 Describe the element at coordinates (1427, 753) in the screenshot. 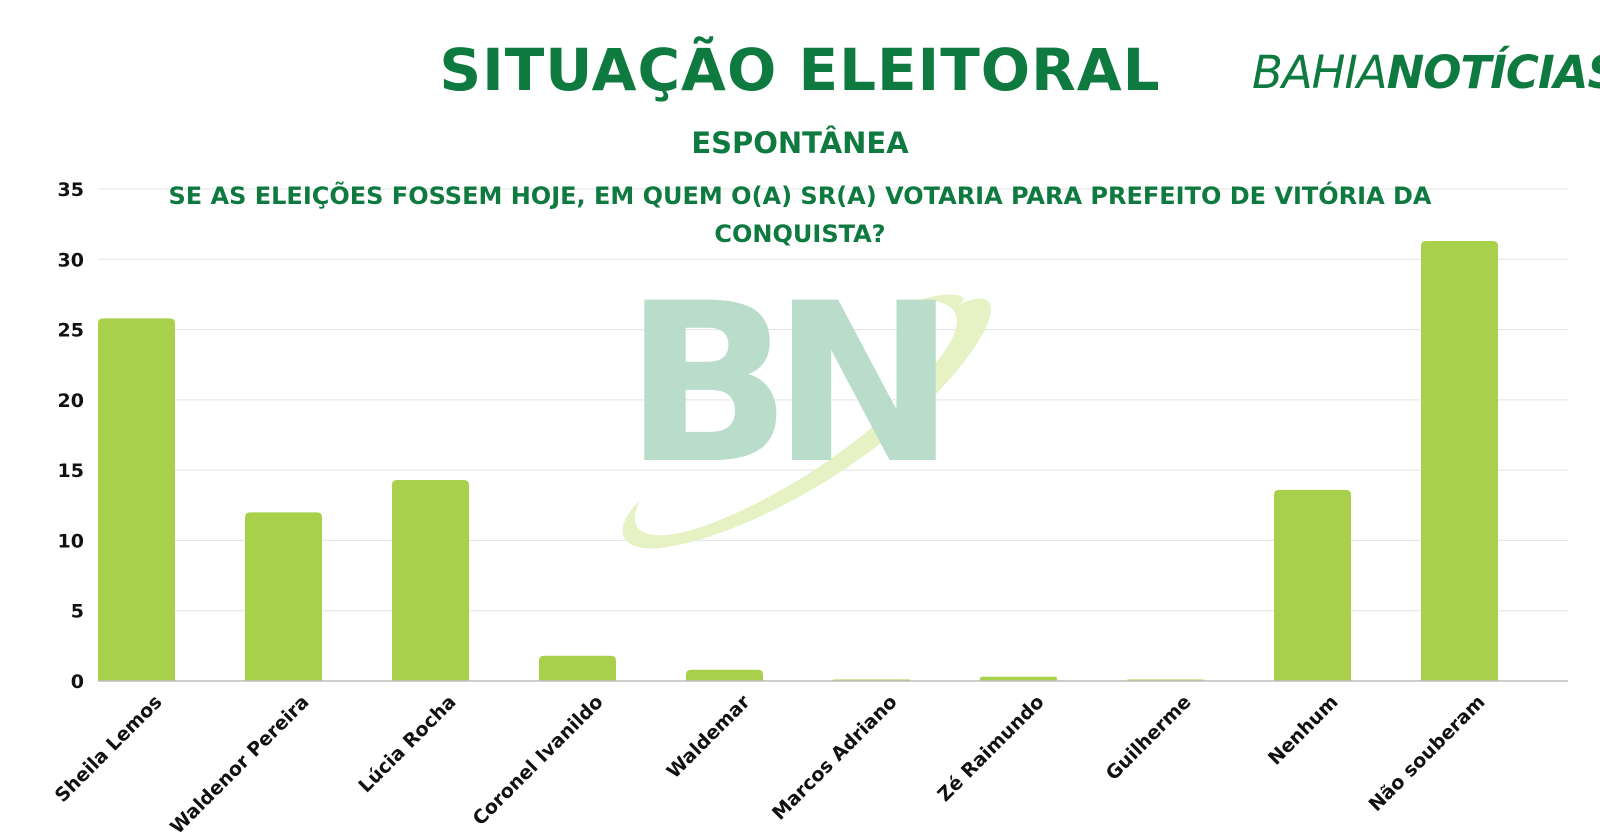

I see `x-tick-label: Não souberam` at that location.